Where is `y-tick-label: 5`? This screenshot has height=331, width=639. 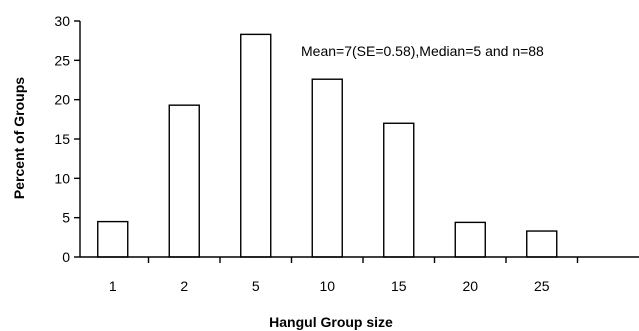 y-tick-label: 5 is located at coordinates (66, 218).